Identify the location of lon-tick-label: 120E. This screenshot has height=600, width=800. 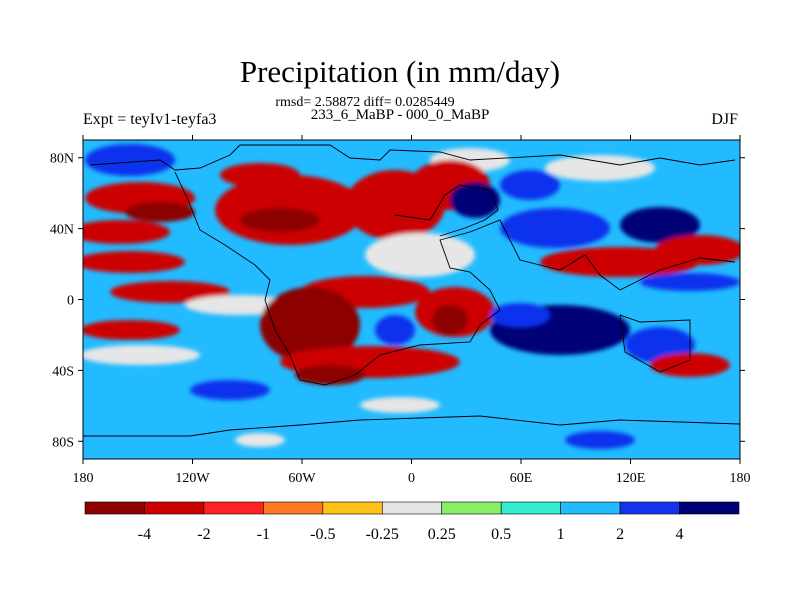
(631, 478).